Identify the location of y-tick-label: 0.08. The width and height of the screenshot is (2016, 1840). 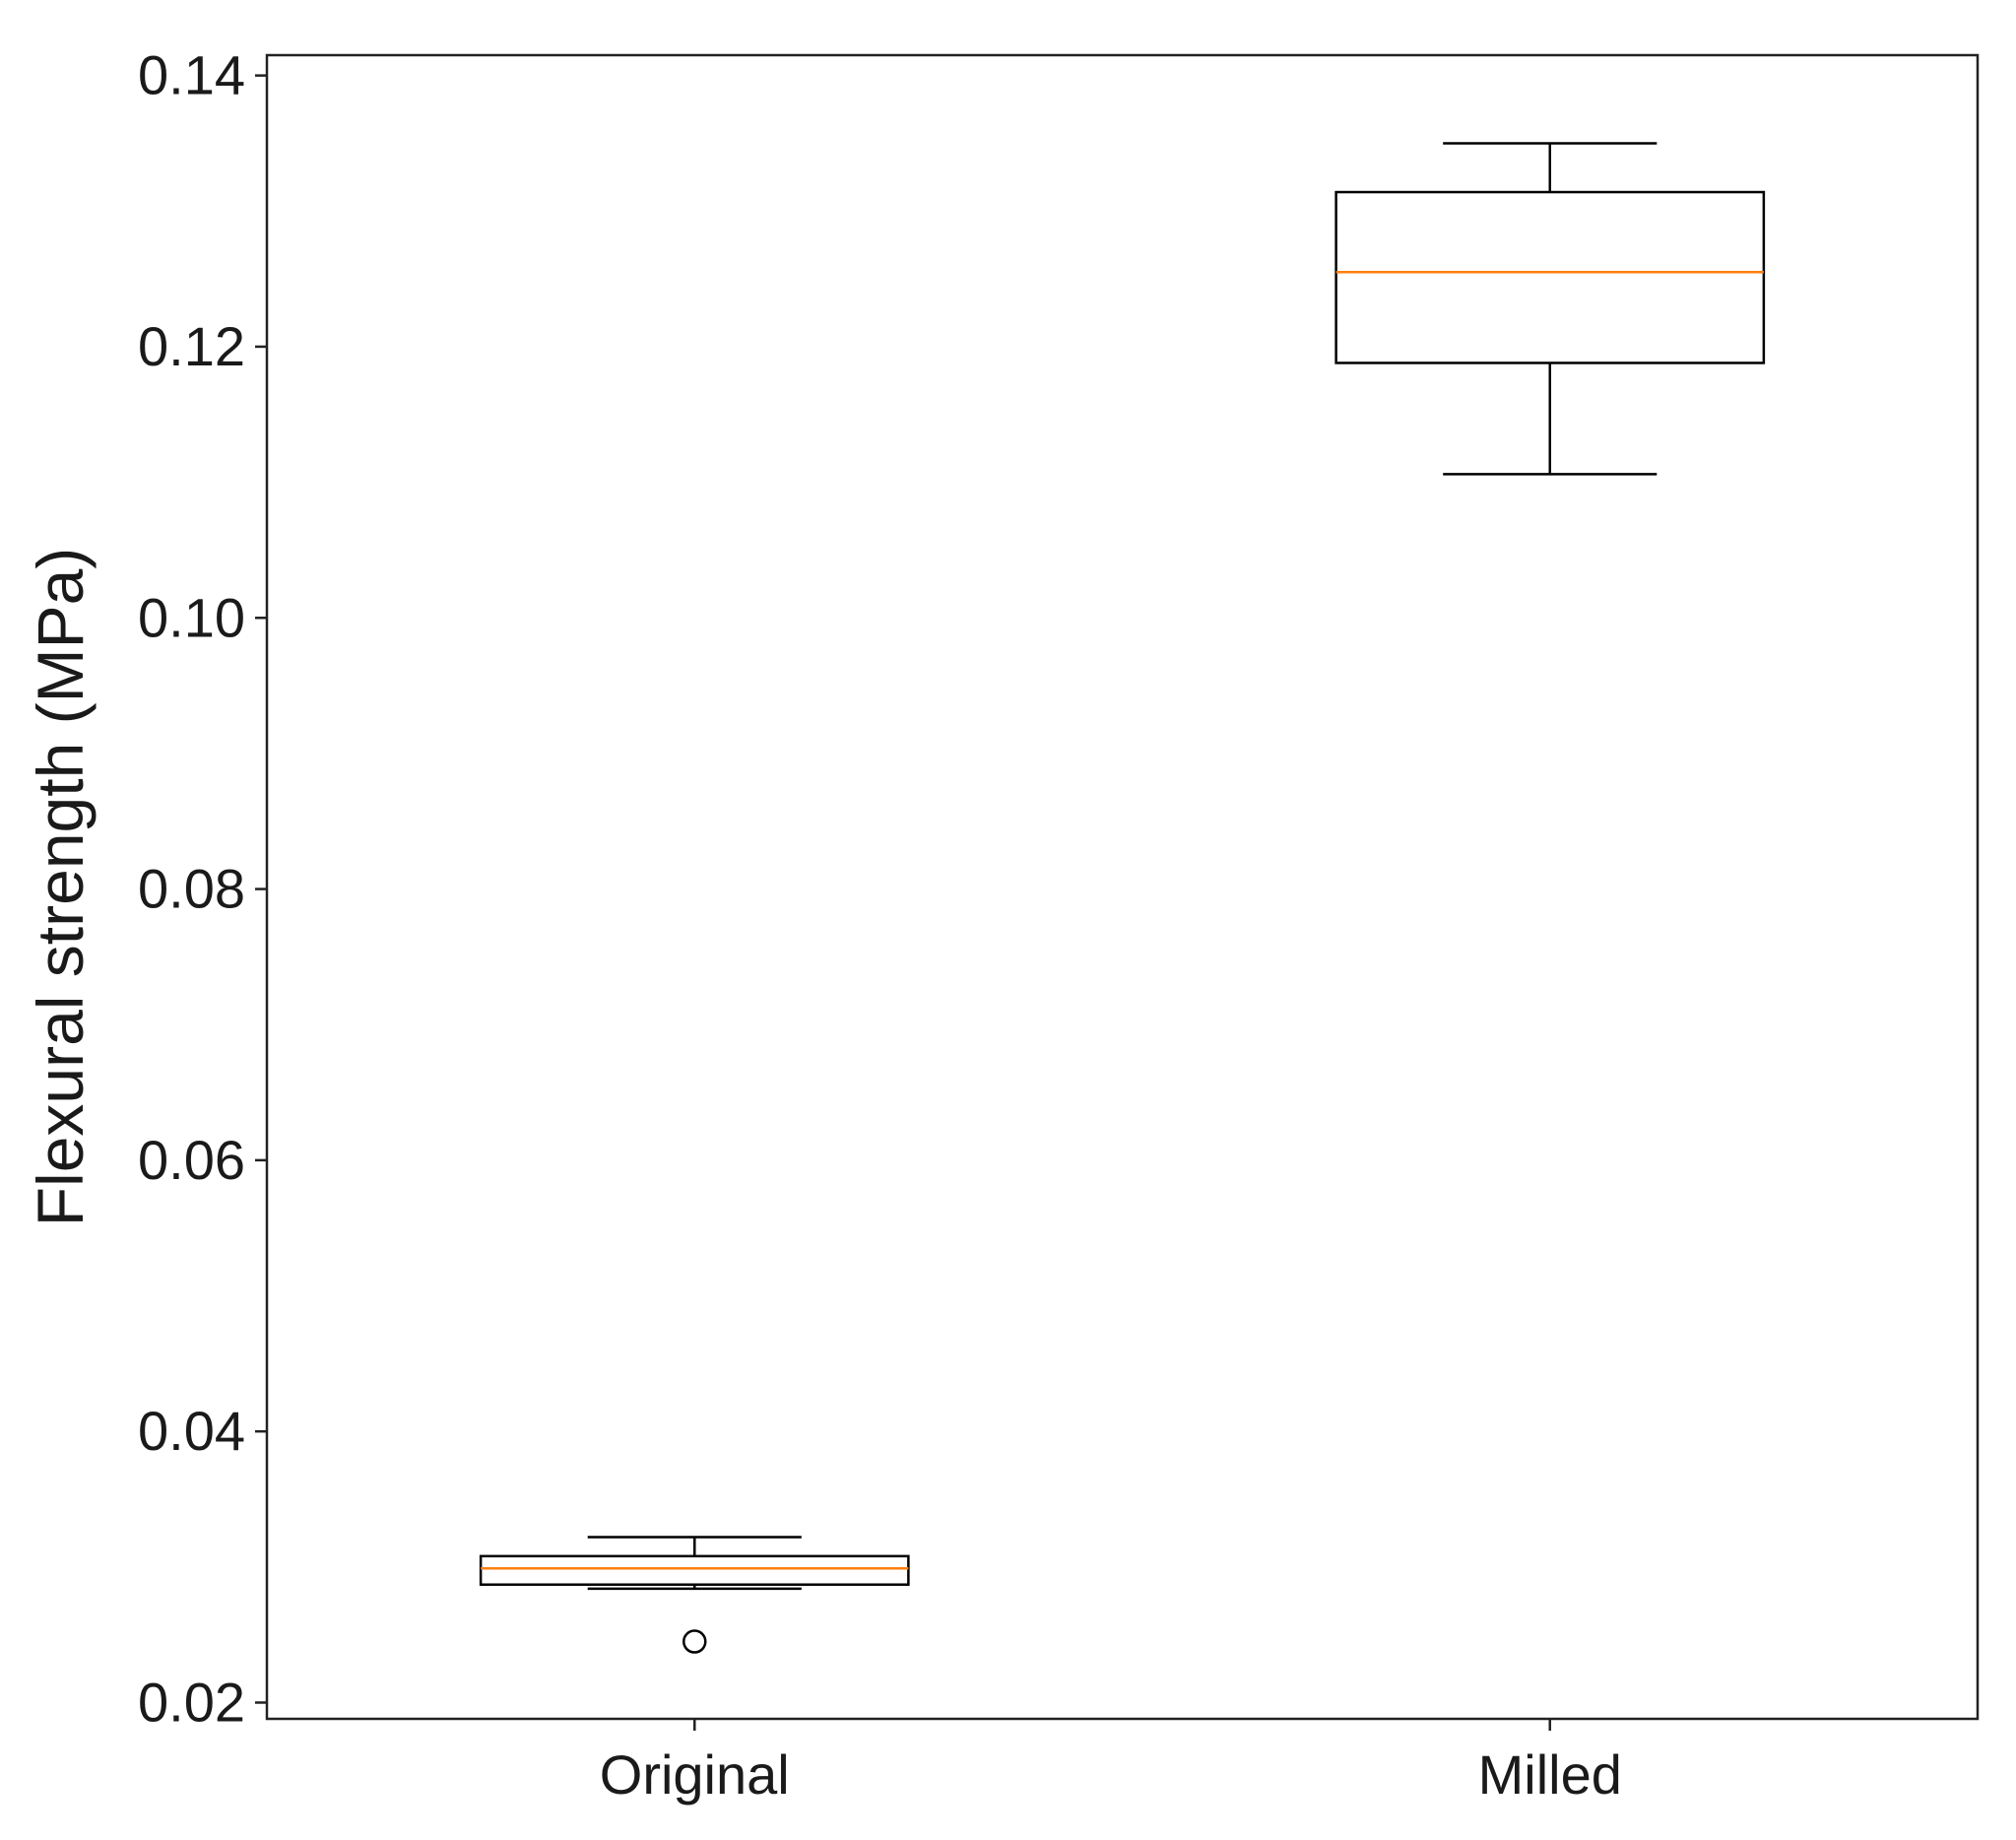
(191, 889).